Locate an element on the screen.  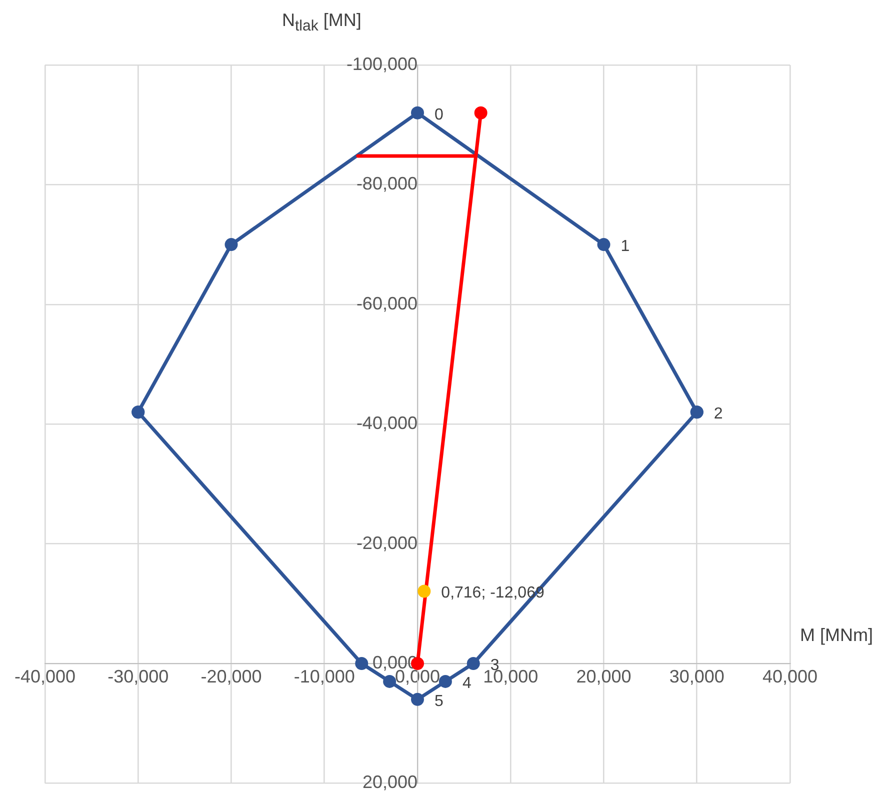
x-tick-label: -40,000 is located at coordinates (45, 676).